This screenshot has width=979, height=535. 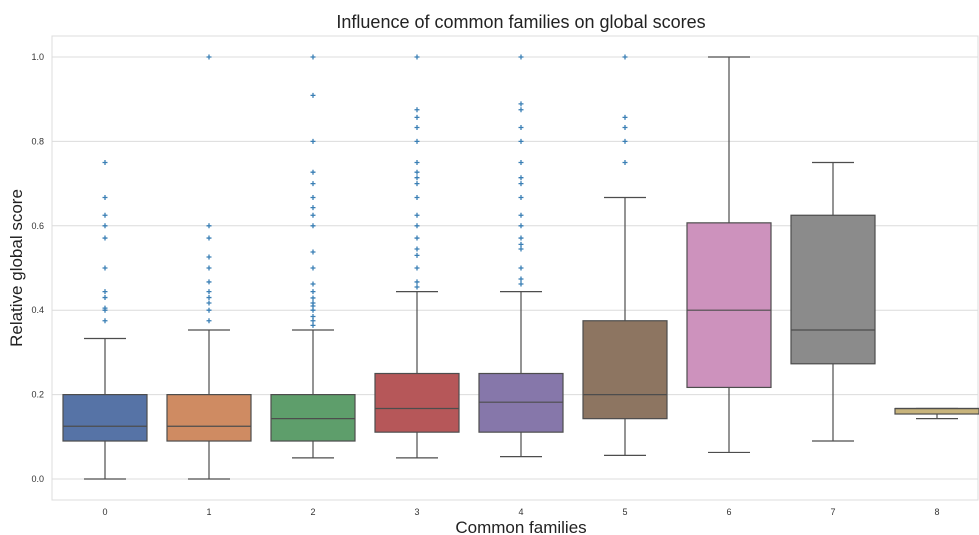 I want to click on y-tick-label: 0.4, so click(x=37, y=310).